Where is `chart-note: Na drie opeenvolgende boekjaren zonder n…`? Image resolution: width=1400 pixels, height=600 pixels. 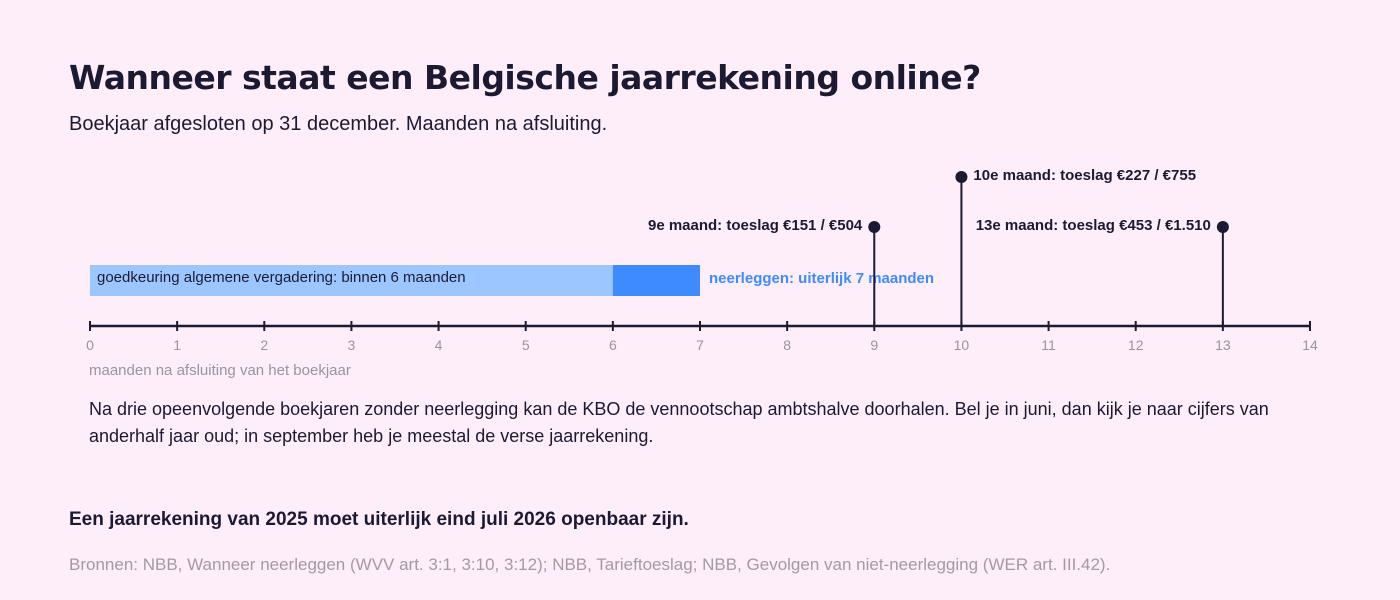
chart-note: Na drie opeenvolgende boekjaren zonder n… is located at coordinates (679, 422).